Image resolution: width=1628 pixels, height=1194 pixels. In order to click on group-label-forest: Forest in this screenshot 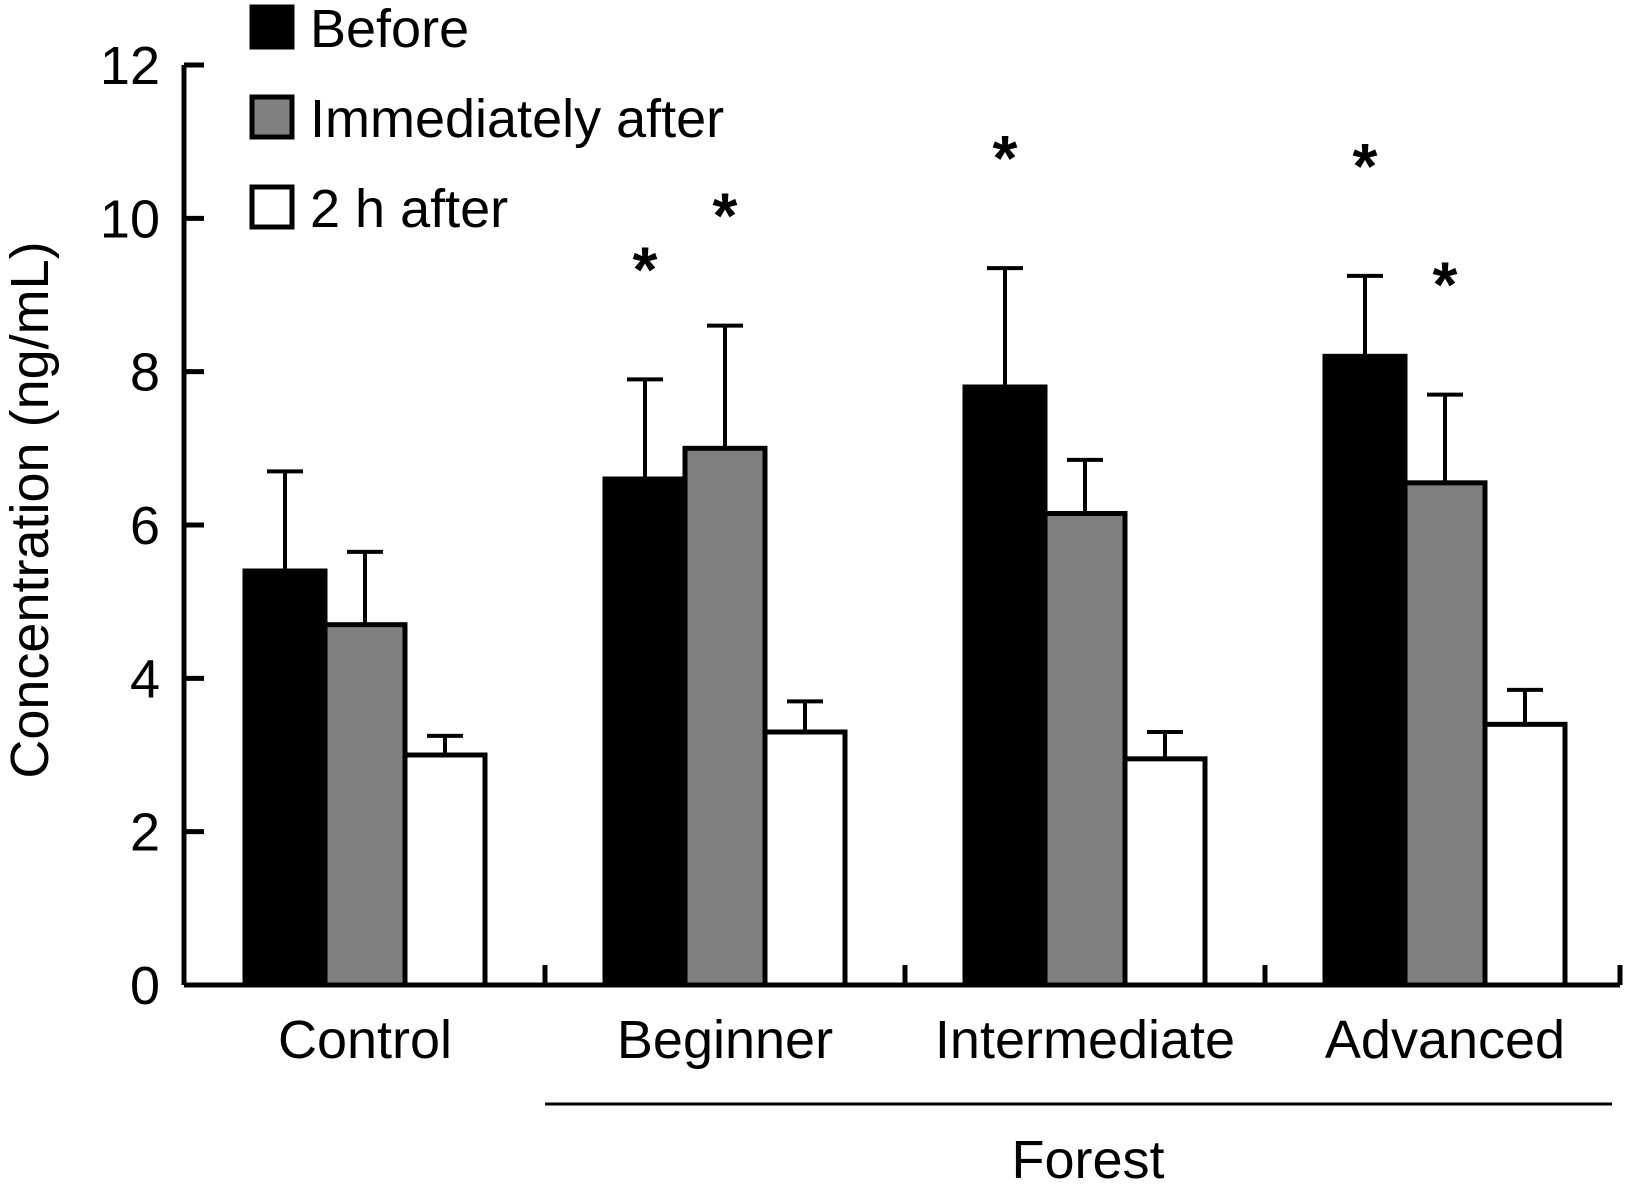, I will do `click(1087, 1159)`.